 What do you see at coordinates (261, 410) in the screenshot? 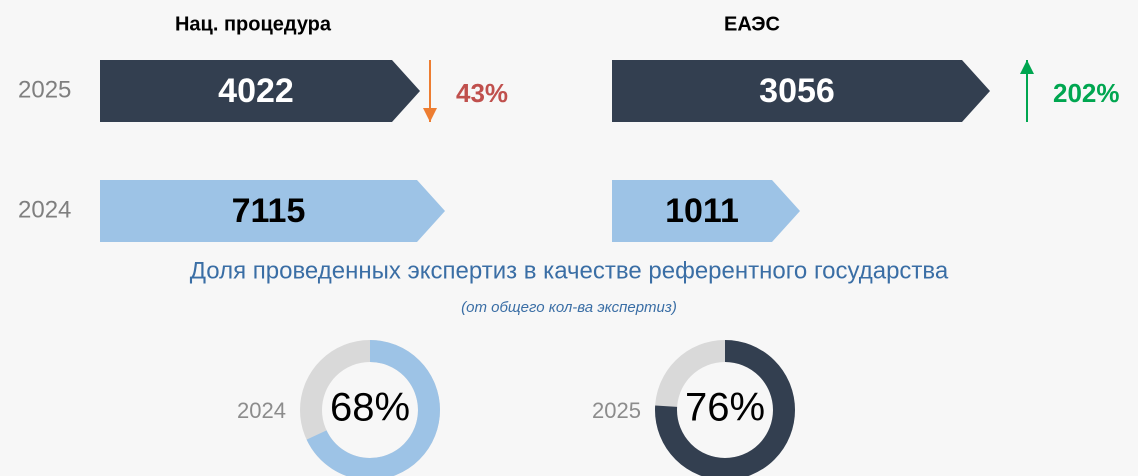
I see `donut-year: 2024` at bounding box center [261, 410].